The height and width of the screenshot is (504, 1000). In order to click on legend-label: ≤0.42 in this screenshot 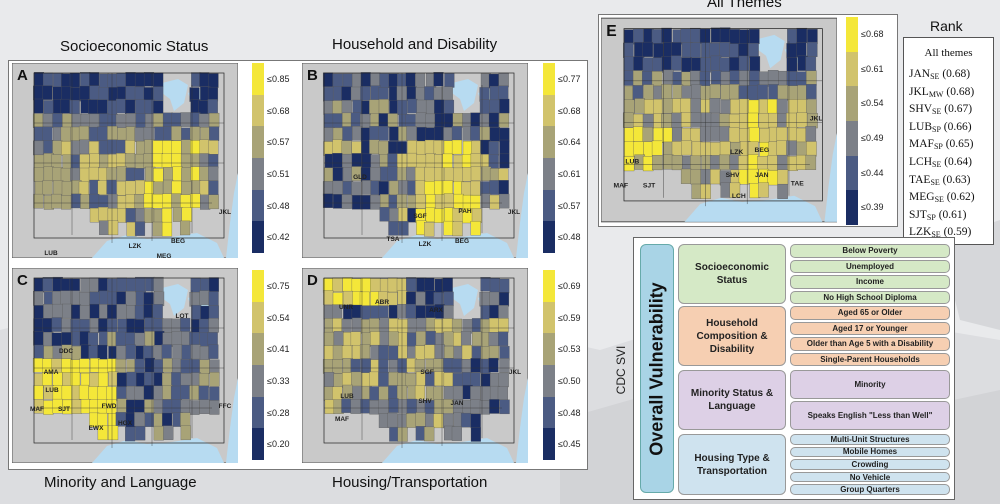, I will do `click(278, 237)`.